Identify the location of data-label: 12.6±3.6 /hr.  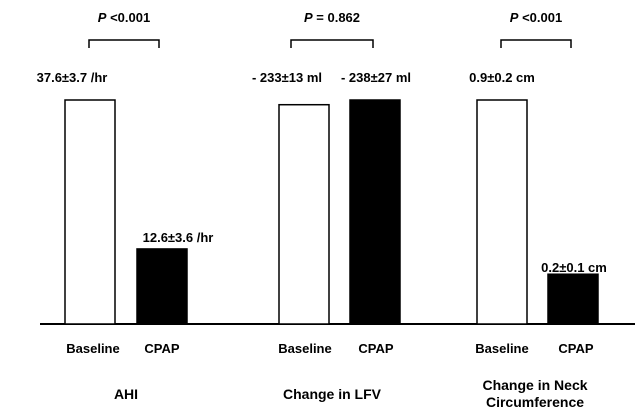
(178, 237).